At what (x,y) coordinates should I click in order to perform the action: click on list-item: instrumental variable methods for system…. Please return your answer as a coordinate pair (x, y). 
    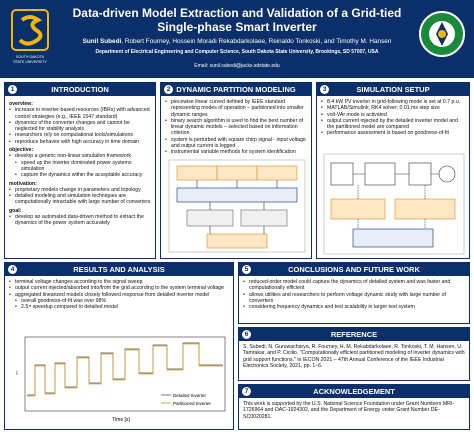
    Looking at the image, I should click on (236, 152).